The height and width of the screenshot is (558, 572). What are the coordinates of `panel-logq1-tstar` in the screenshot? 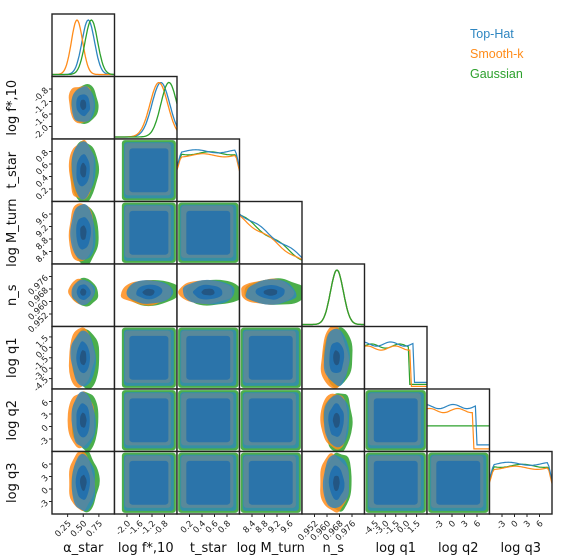 It's located at (208, 357).